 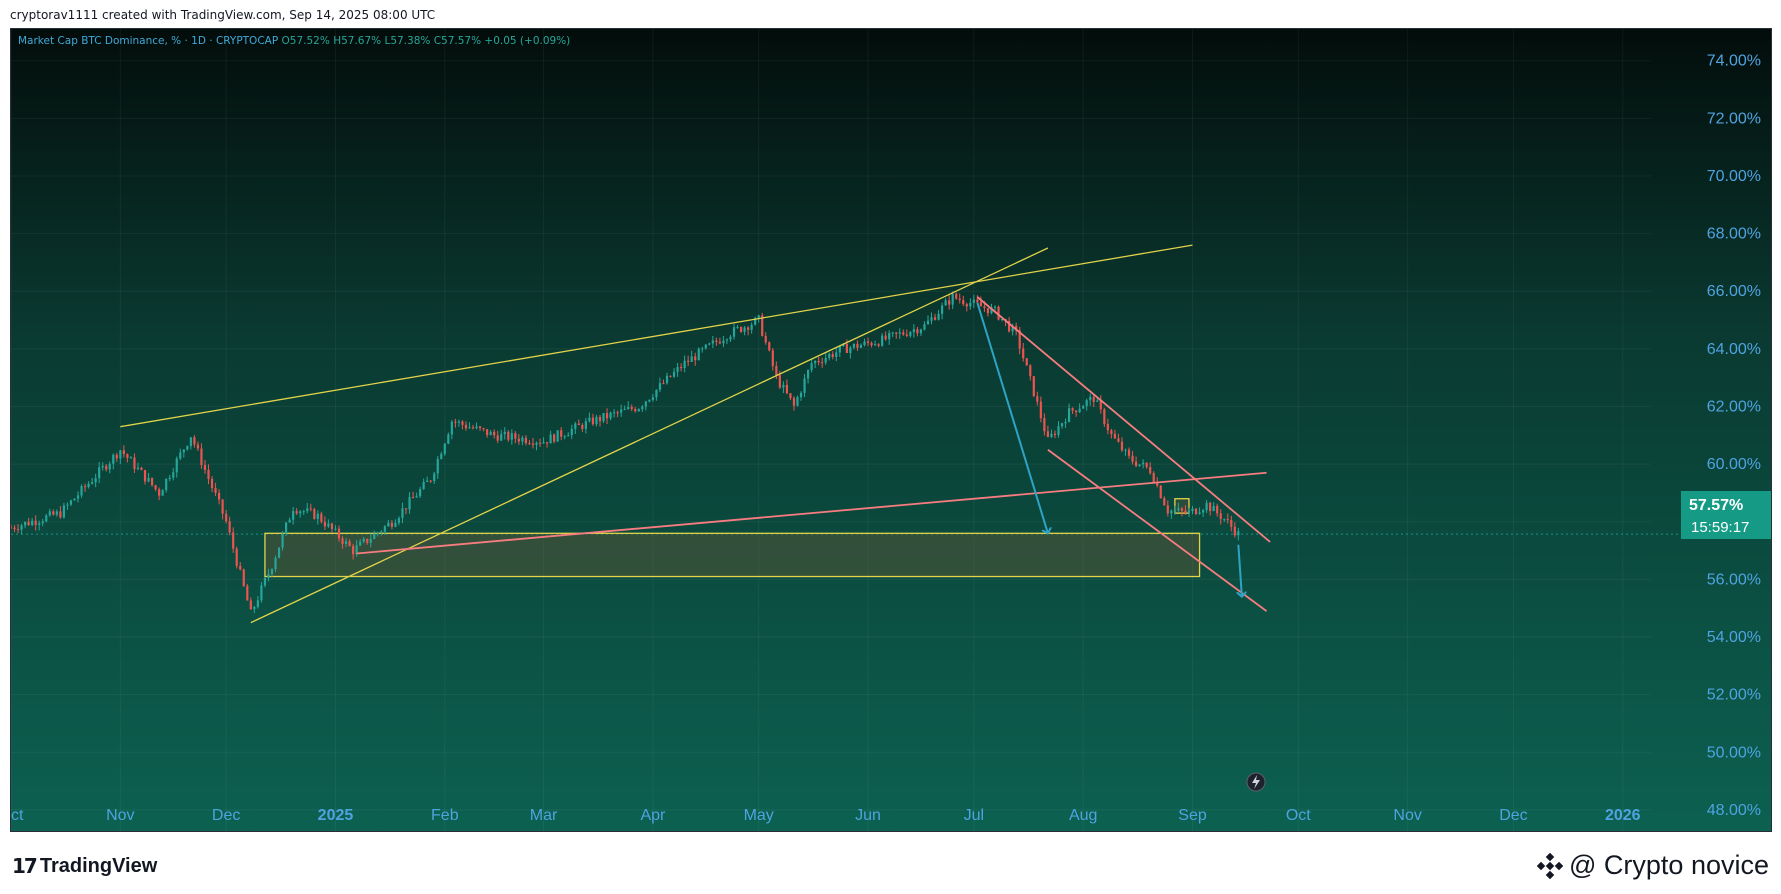 I want to click on x-tick-label: Jun, so click(x=868, y=815).